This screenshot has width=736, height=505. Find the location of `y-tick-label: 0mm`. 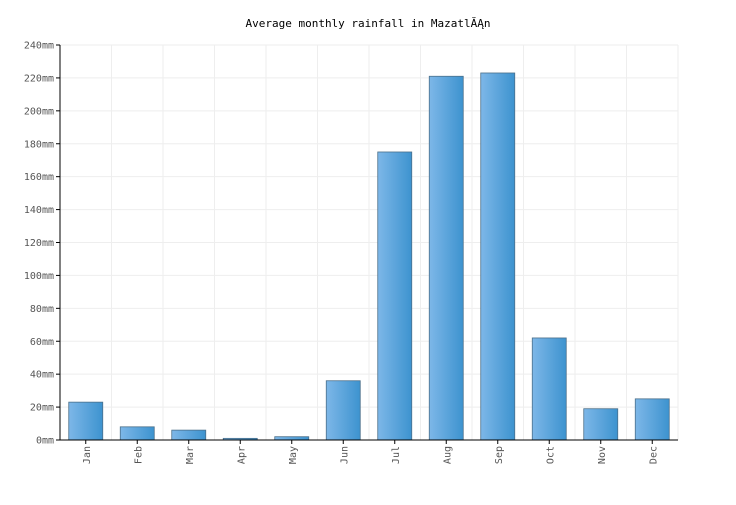

y-tick-label: 0mm is located at coordinates (45, 441).